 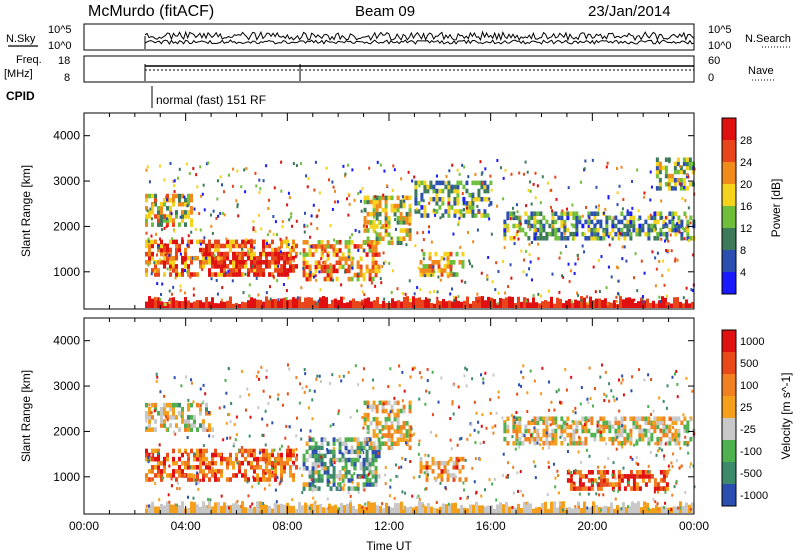 I want to click on nsearch-line, so click(x=419, y=42).